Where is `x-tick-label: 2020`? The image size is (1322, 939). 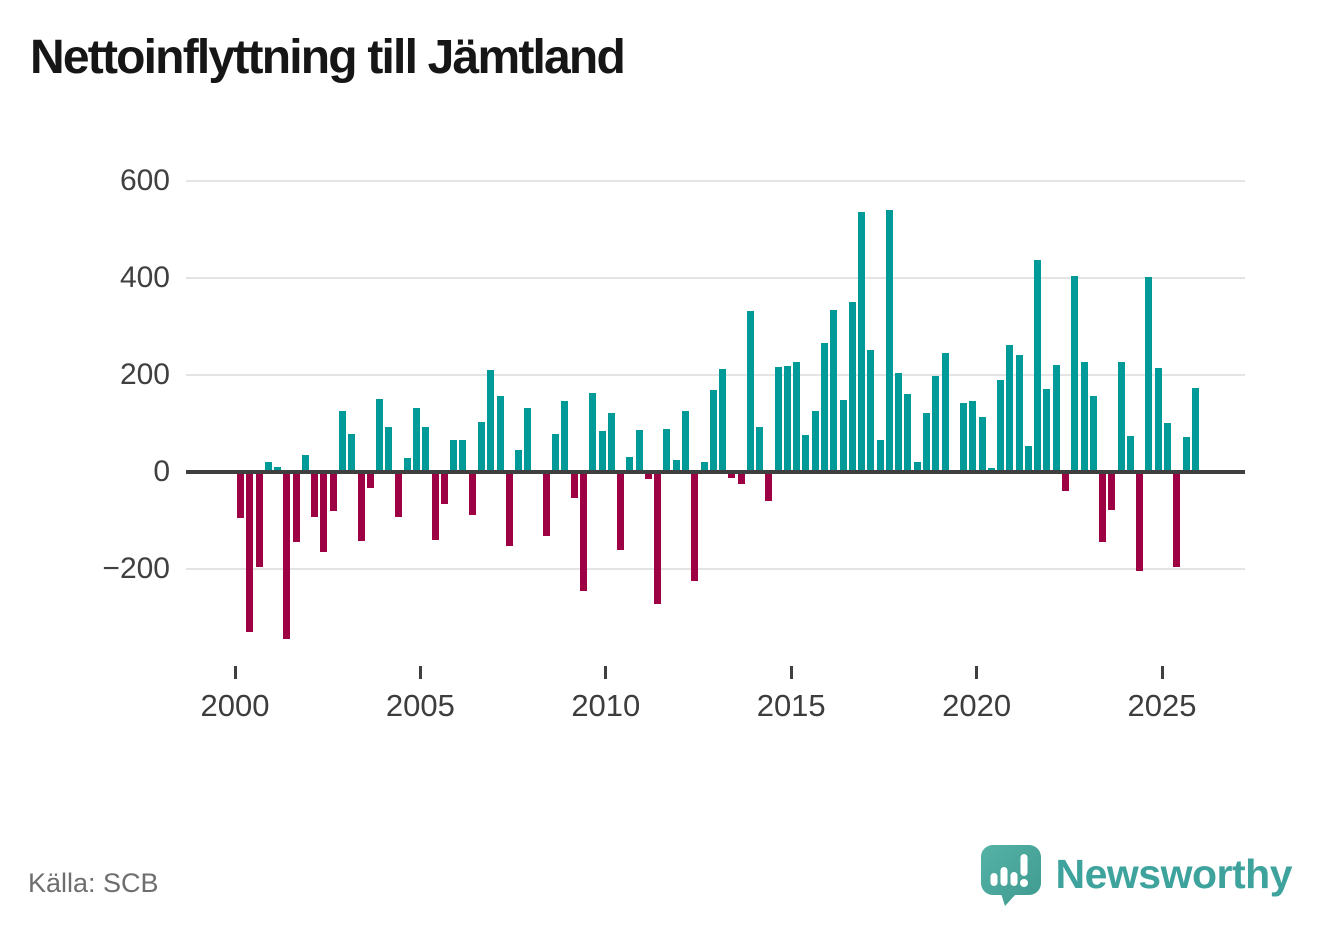
x-tick-label: 2020 is located at coordinates (977, 705).